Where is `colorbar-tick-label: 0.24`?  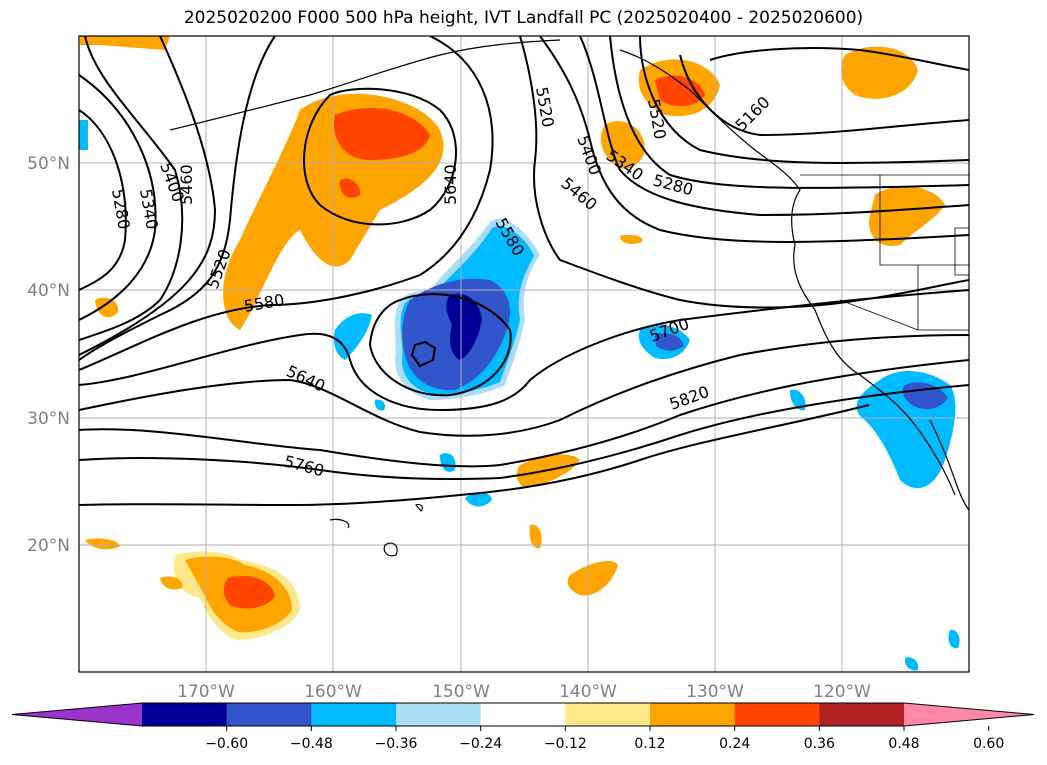 colorbar-tick-label: 0.24 is located at coordinates (734, 744).